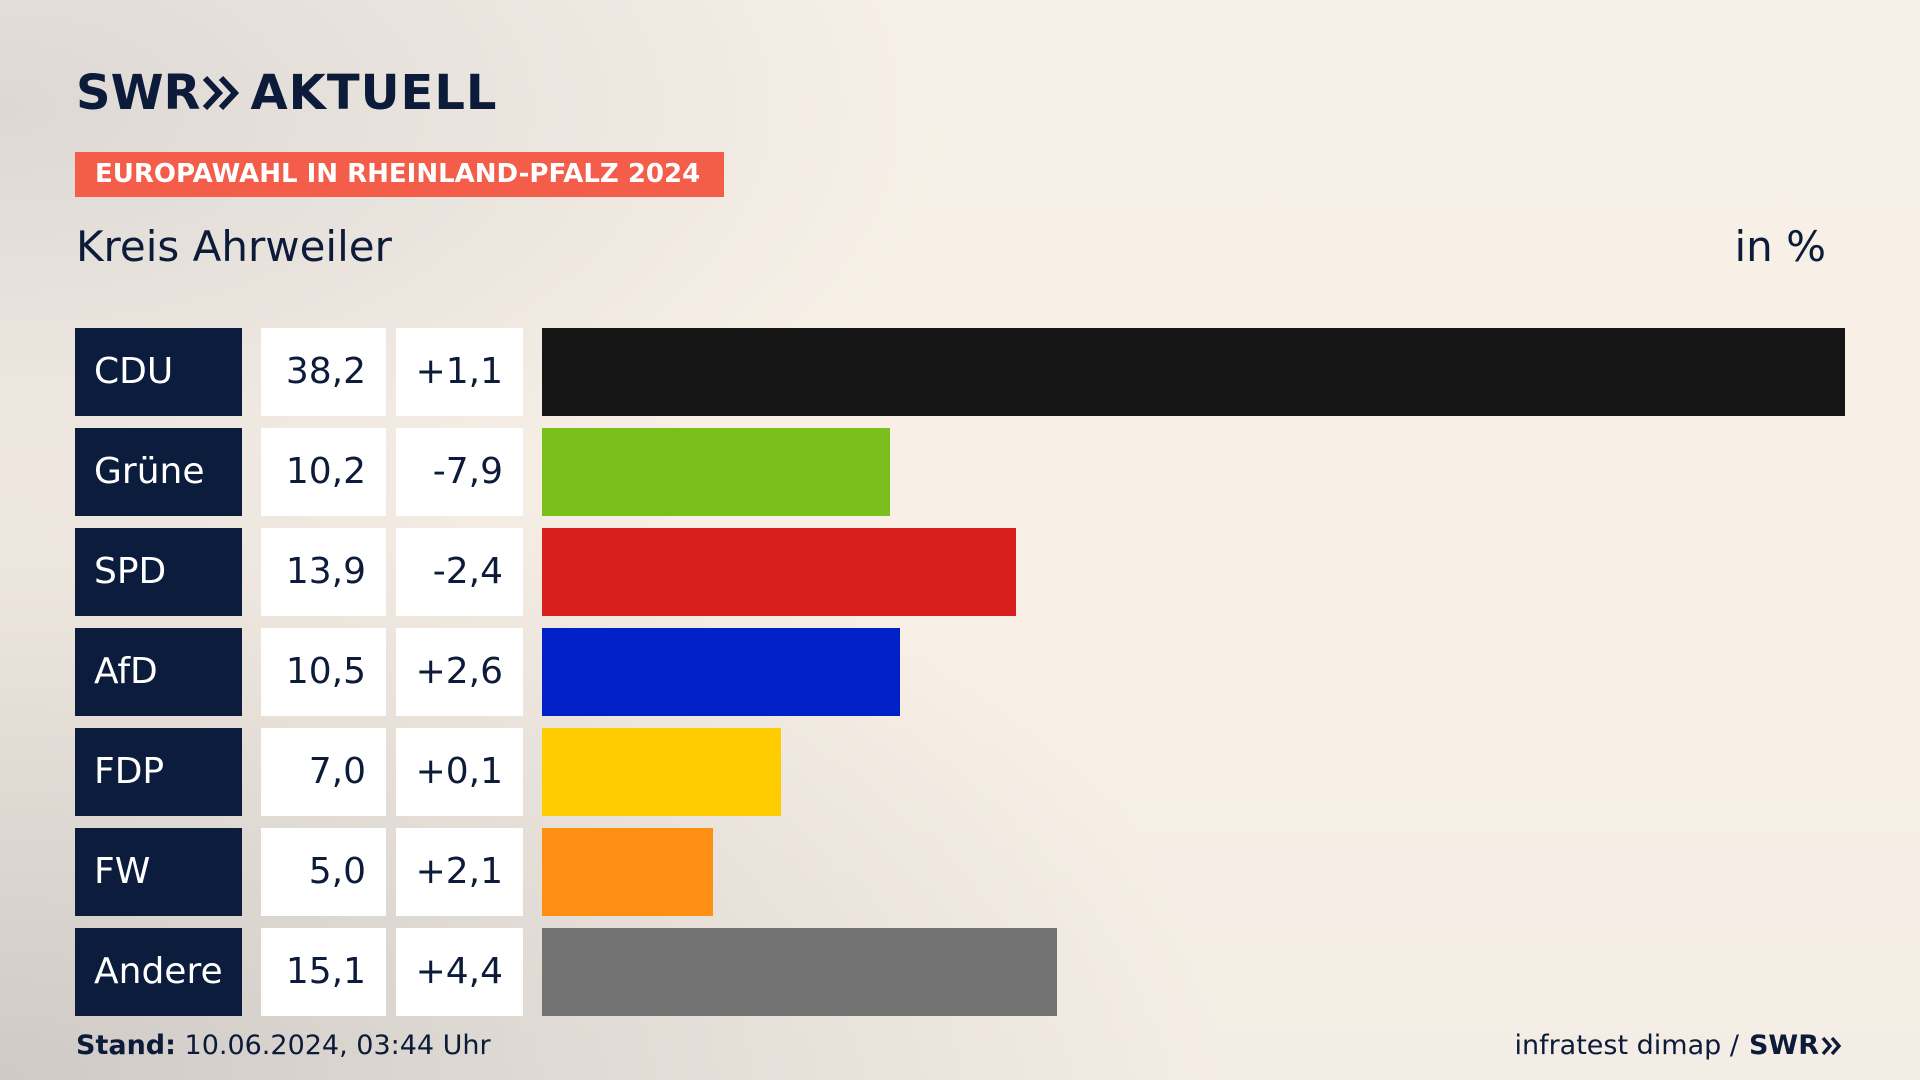 The height and width of the screenshot is (1080, 1920). What do you see at coordinates (960, 672) in the screenshot?
I see `result-row: AfD 10,5 +2,6` at bounding box center [960, 672].